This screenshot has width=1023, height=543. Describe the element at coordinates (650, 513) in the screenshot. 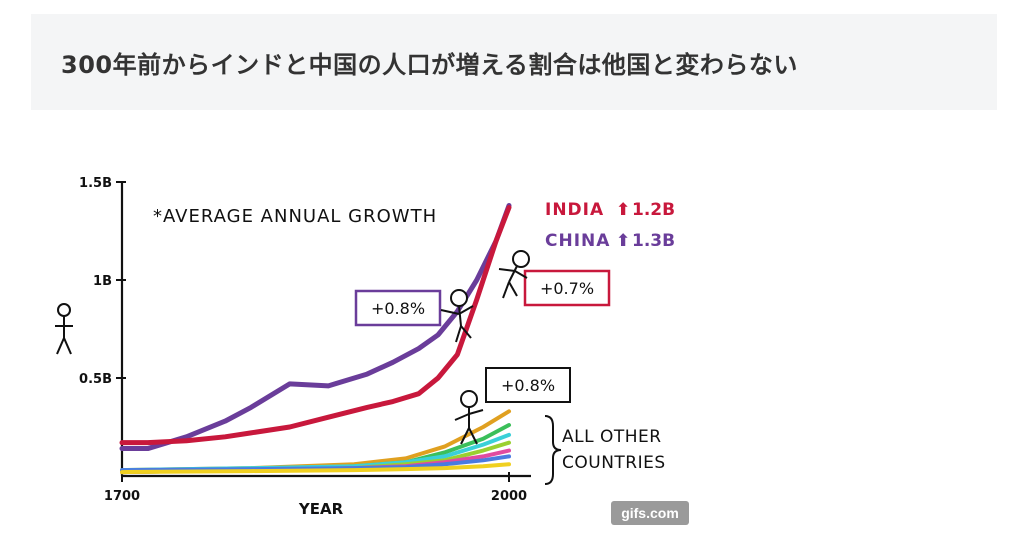

I see `watermark-badge: gifs.com` at that location.